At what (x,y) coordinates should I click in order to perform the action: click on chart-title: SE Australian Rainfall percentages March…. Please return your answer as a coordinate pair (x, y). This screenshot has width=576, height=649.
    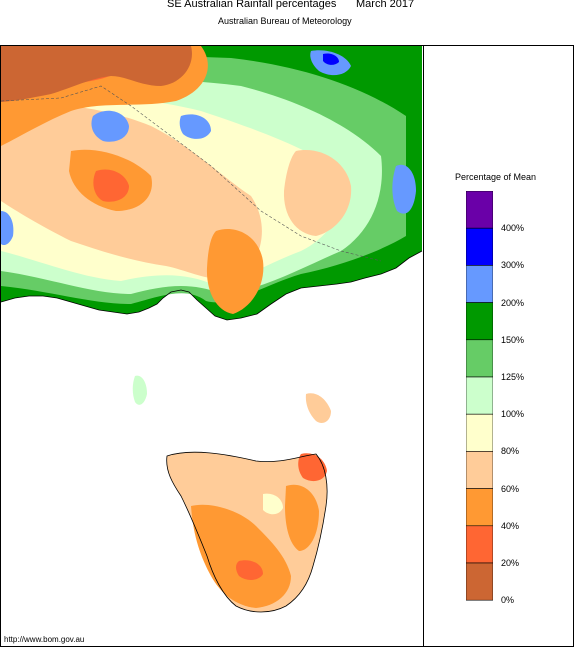
    Looking at the image, I should click on (288, 7).